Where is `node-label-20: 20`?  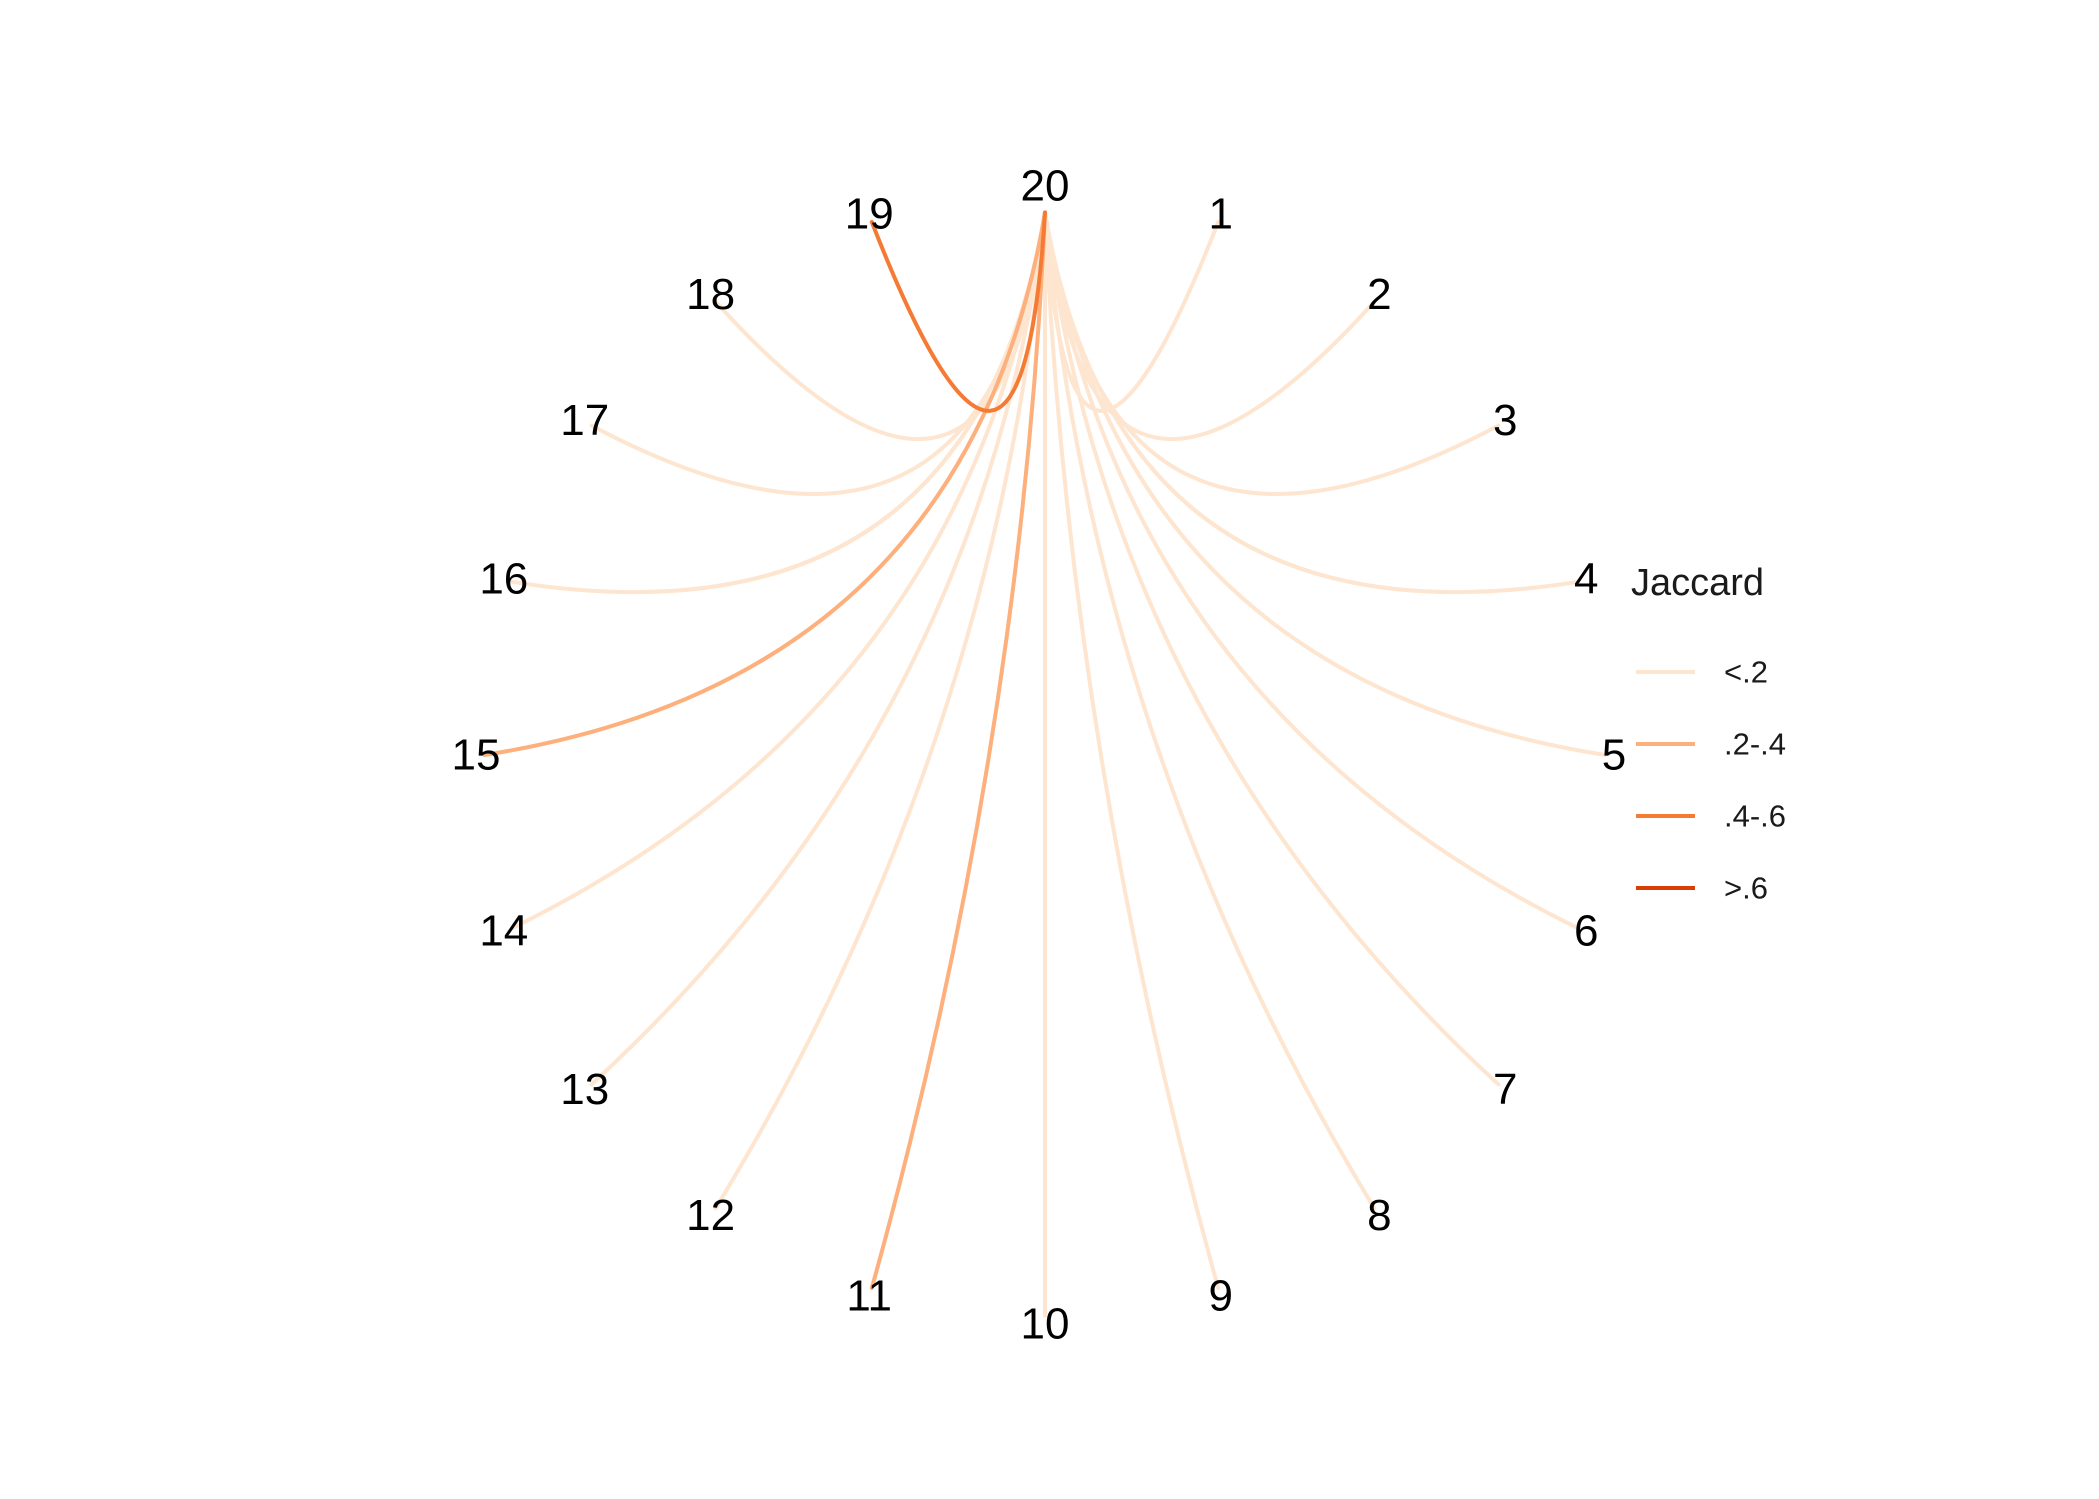 node-label-20: 20 is located at coordinates (1045, 186).